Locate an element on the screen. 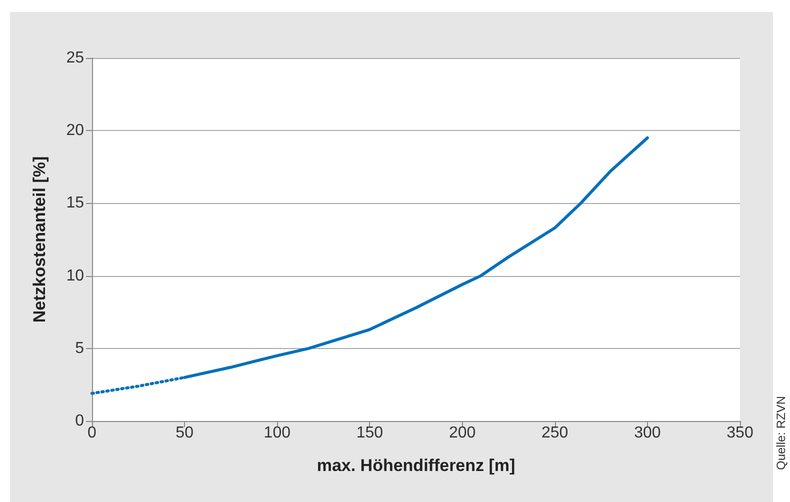  y-axis-title: Netzkostenanteil [%] is located at coordinates (39, 239).